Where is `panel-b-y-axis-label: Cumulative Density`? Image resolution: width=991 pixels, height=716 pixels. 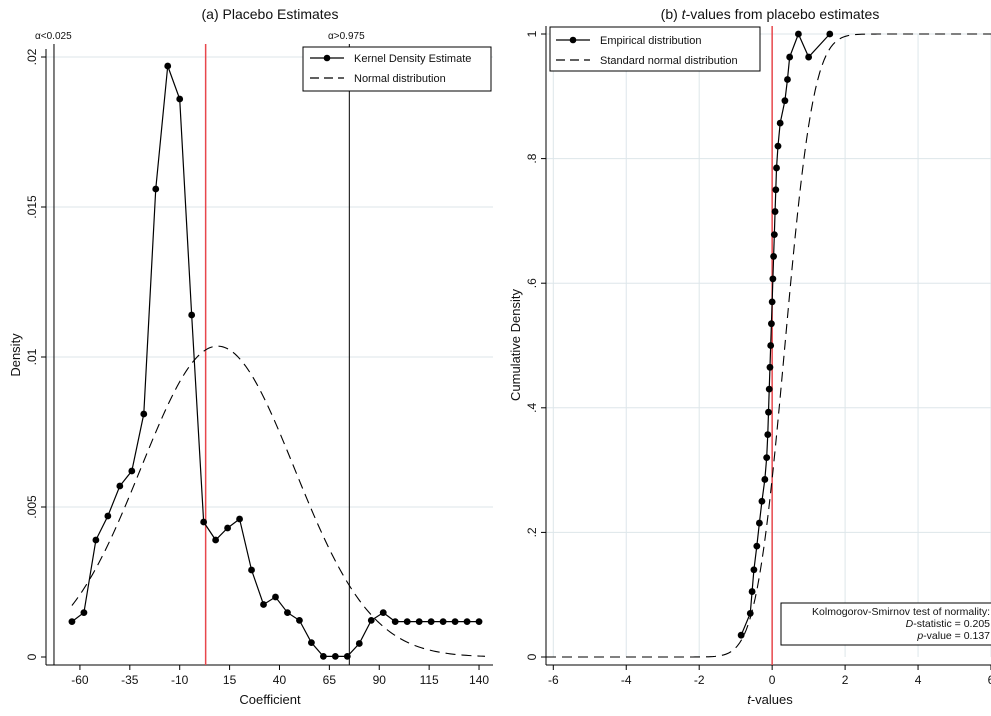
panel-b-y-axis-label: Cumulative Density is located at coordinates (515, 345).